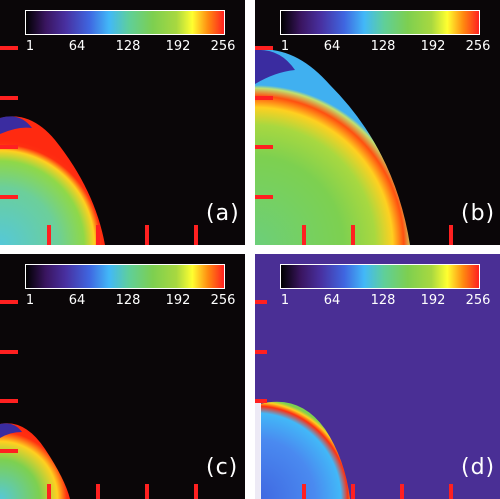 This screenshot has height=499, width=500. I want to click on panel-label: (d), so click(478, 467).